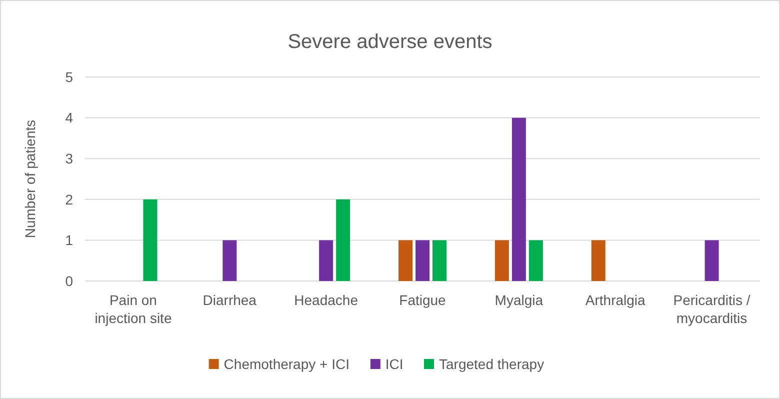 This screenshot has height=399, width=780. Describe the element at coordinates (394, 364) in the screenshot. I see `legend-label: ICI` at that location.